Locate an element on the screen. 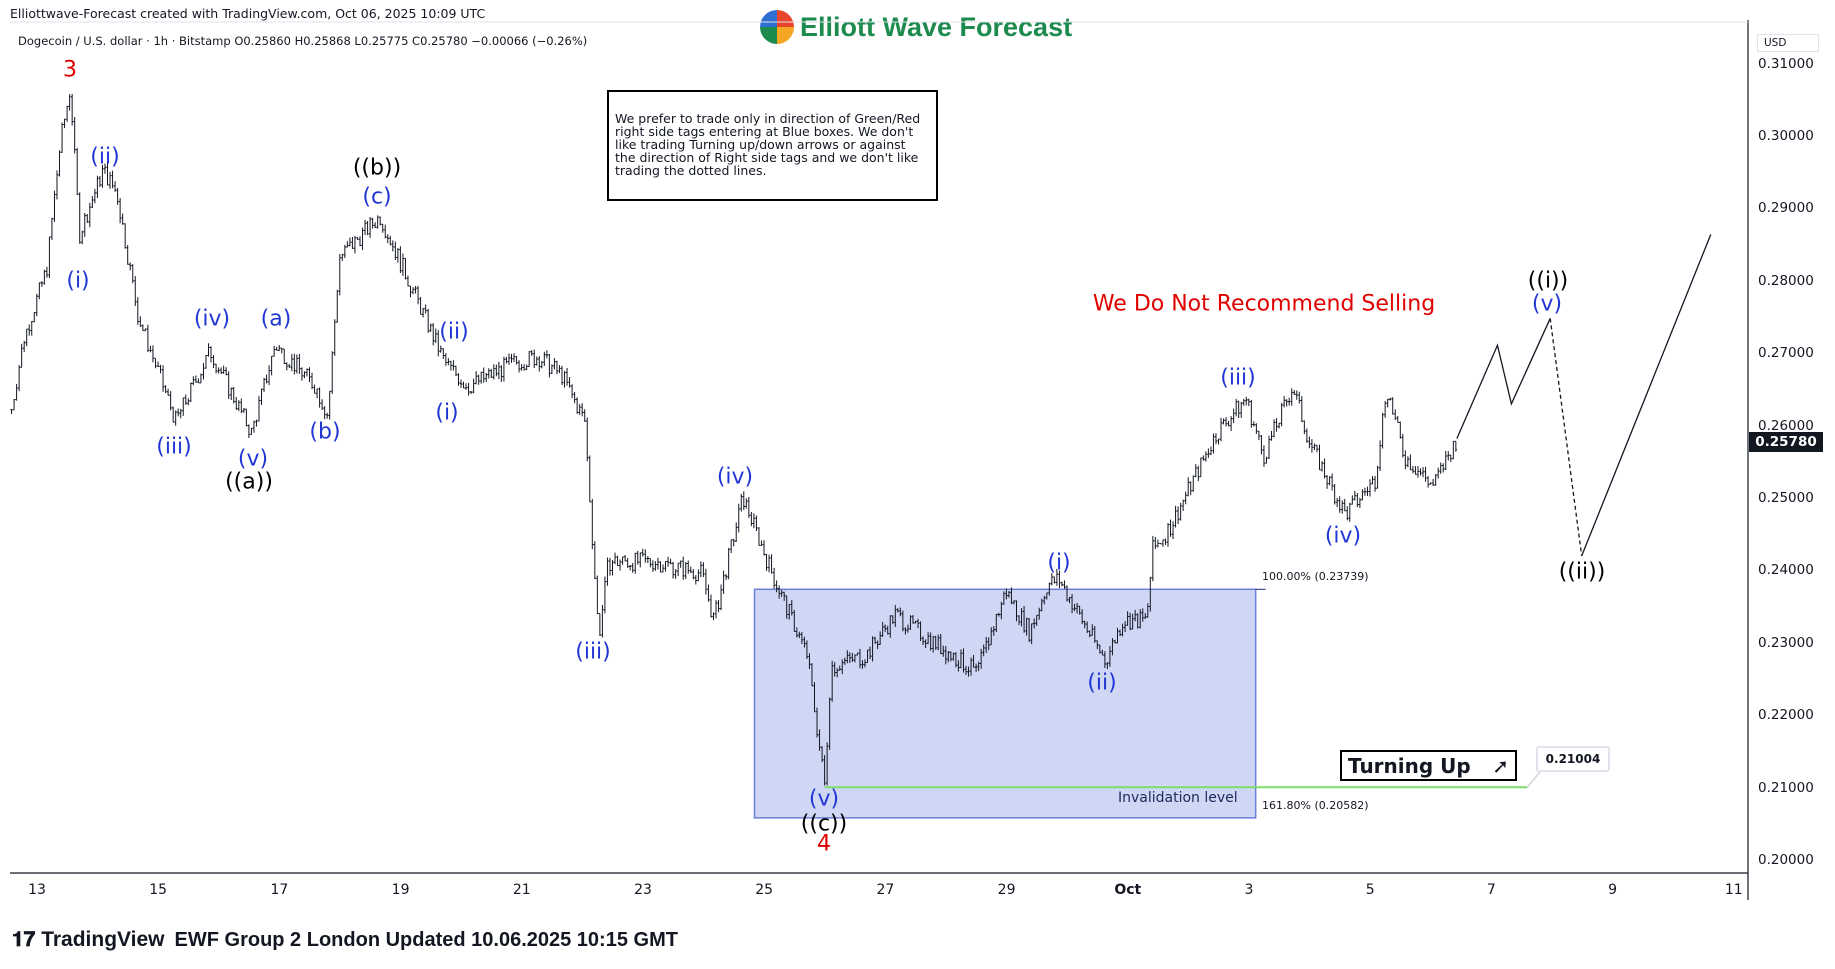 The height and width of the screenshot is (969, 1835). x-tick-label: 7 is located at coordinates (1491, 890).